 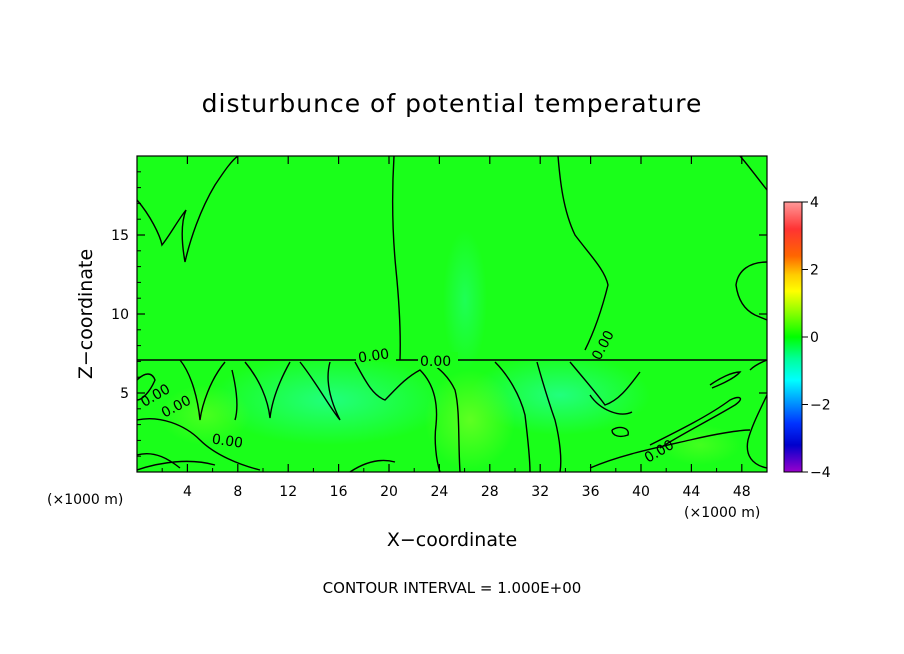 I want to click on colorbar-tick-label: −4, so click(x=820, y=473).